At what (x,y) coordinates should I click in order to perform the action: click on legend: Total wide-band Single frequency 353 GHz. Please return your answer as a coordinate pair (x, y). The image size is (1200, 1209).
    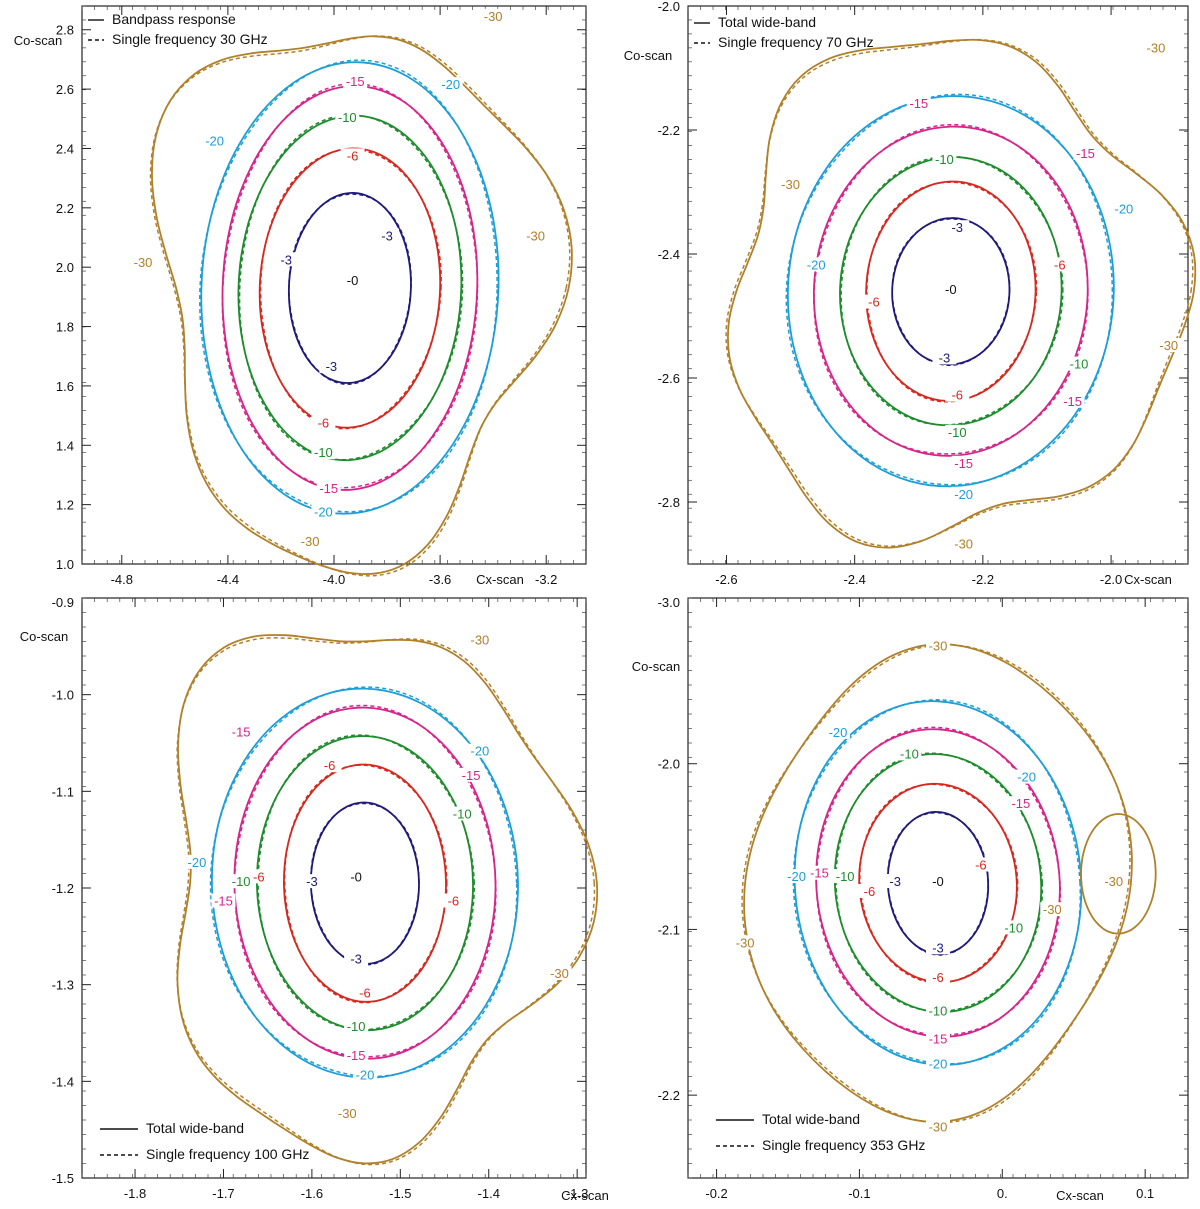
    Looking at the image, I should click on (820, 1132).